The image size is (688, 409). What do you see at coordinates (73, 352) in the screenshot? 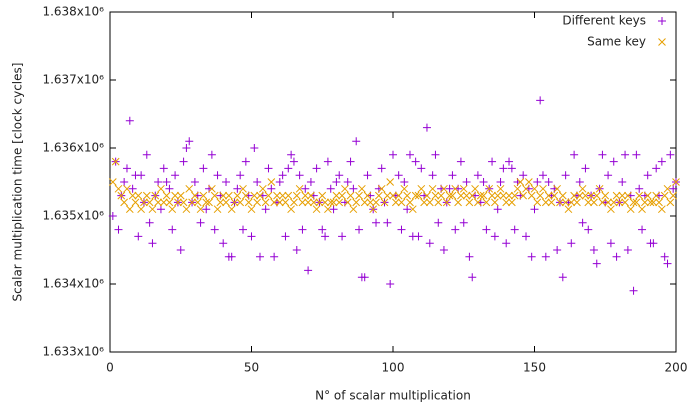
I see `y-tick-label: 1.633x10⁶` at bounding box center [73, 352].